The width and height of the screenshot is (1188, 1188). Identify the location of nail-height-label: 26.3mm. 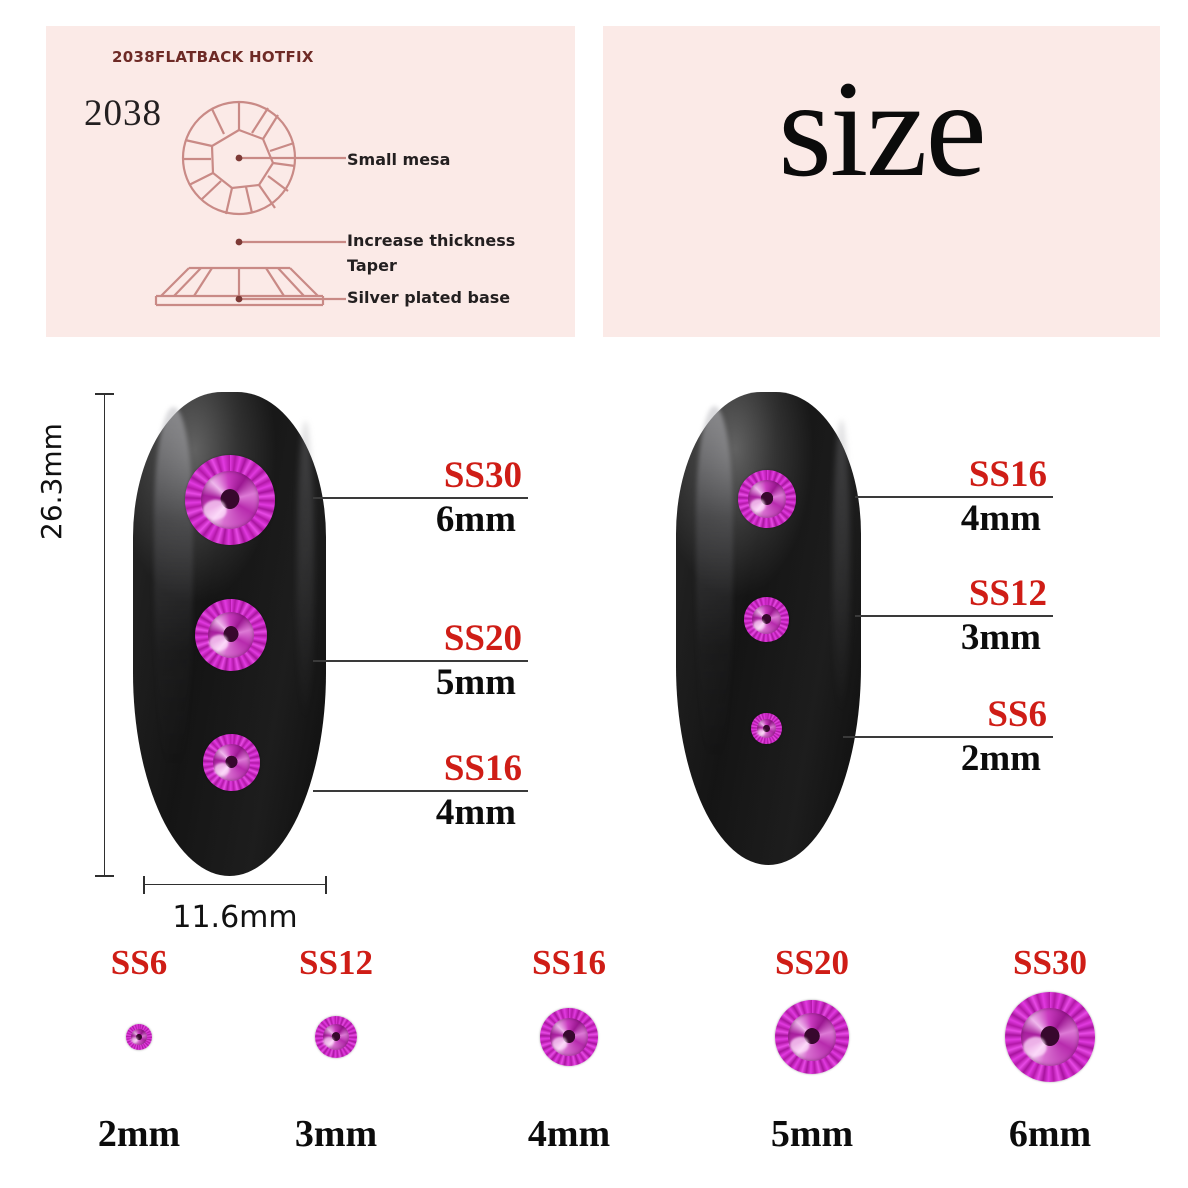
(51, 481).